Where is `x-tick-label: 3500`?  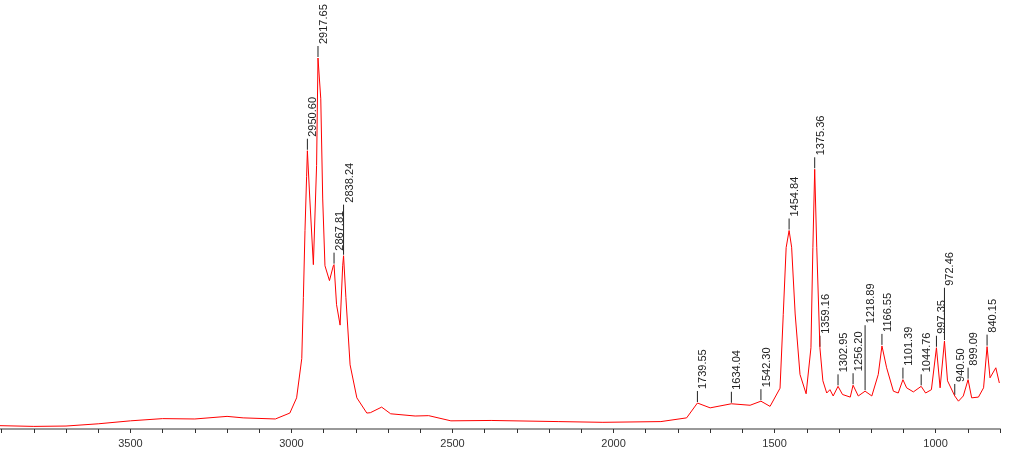
x-tick-label: 3500 is located at coordinates (130, 442).